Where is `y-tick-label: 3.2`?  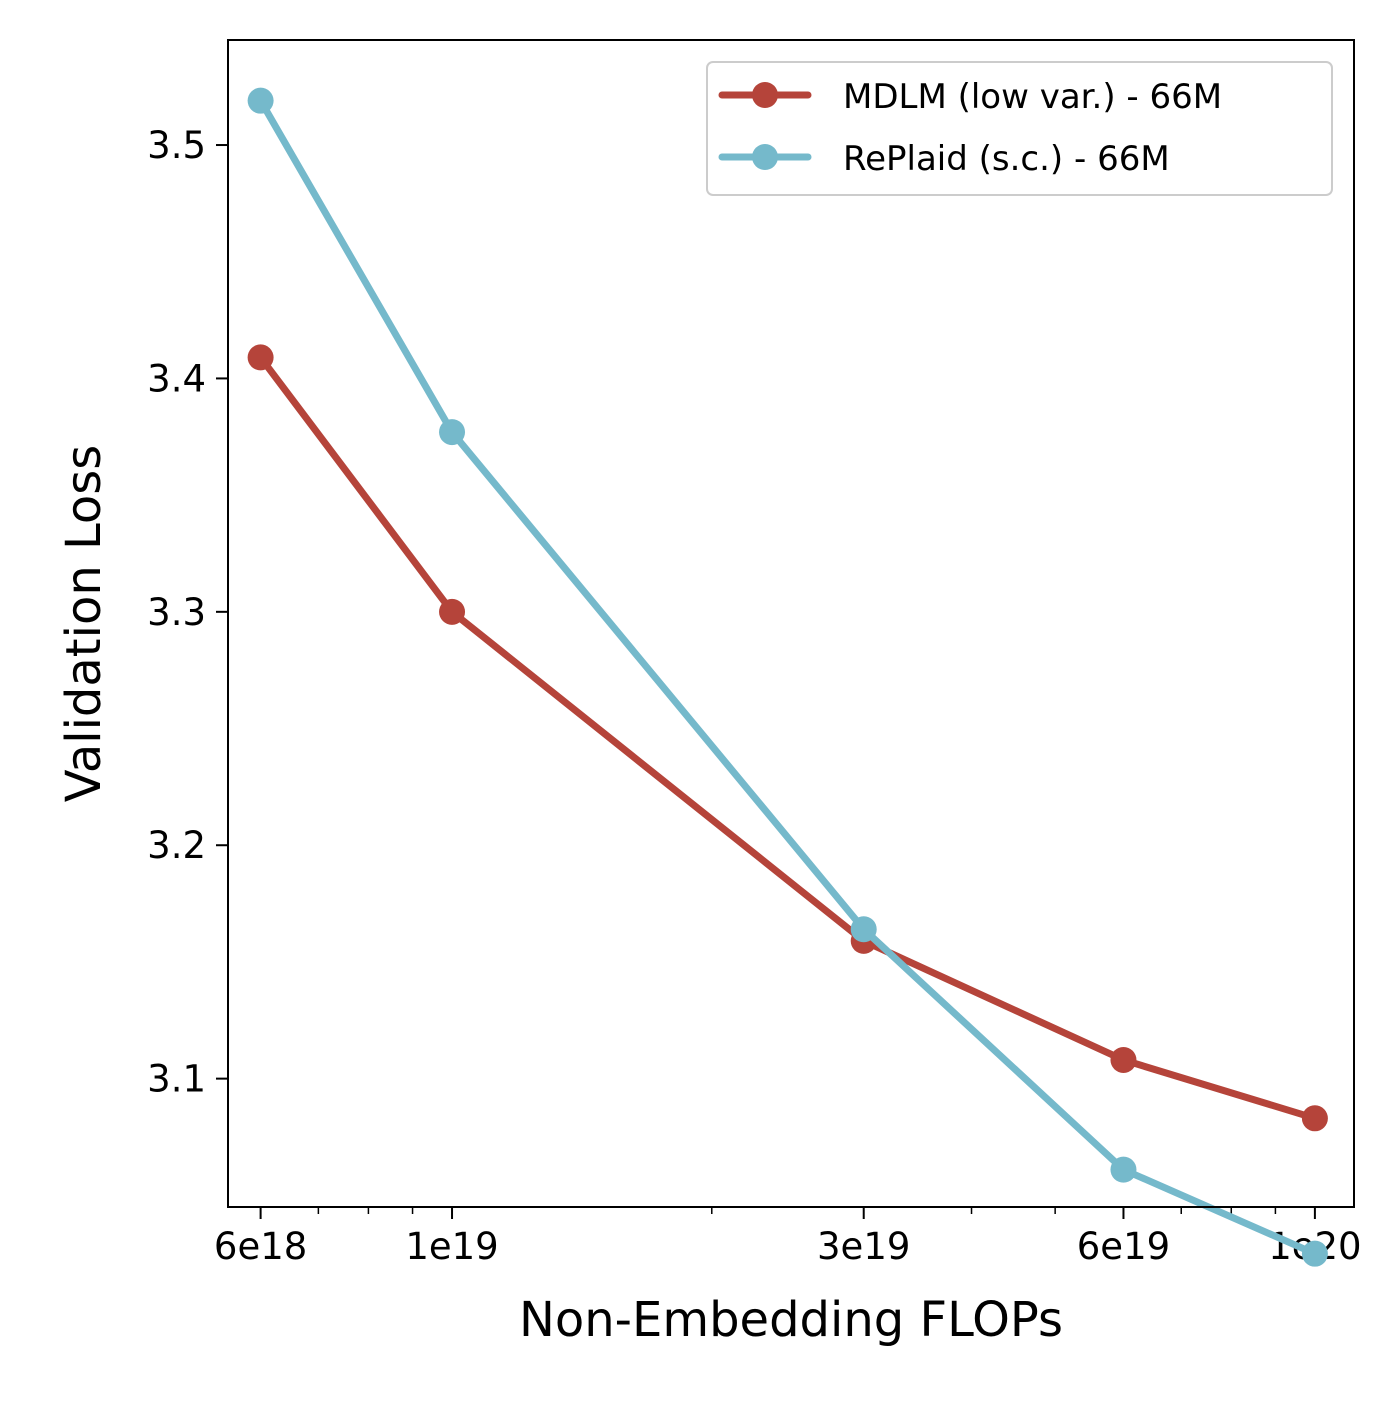 y-tick-label: 3.2 is located at coordinates (176, 845).